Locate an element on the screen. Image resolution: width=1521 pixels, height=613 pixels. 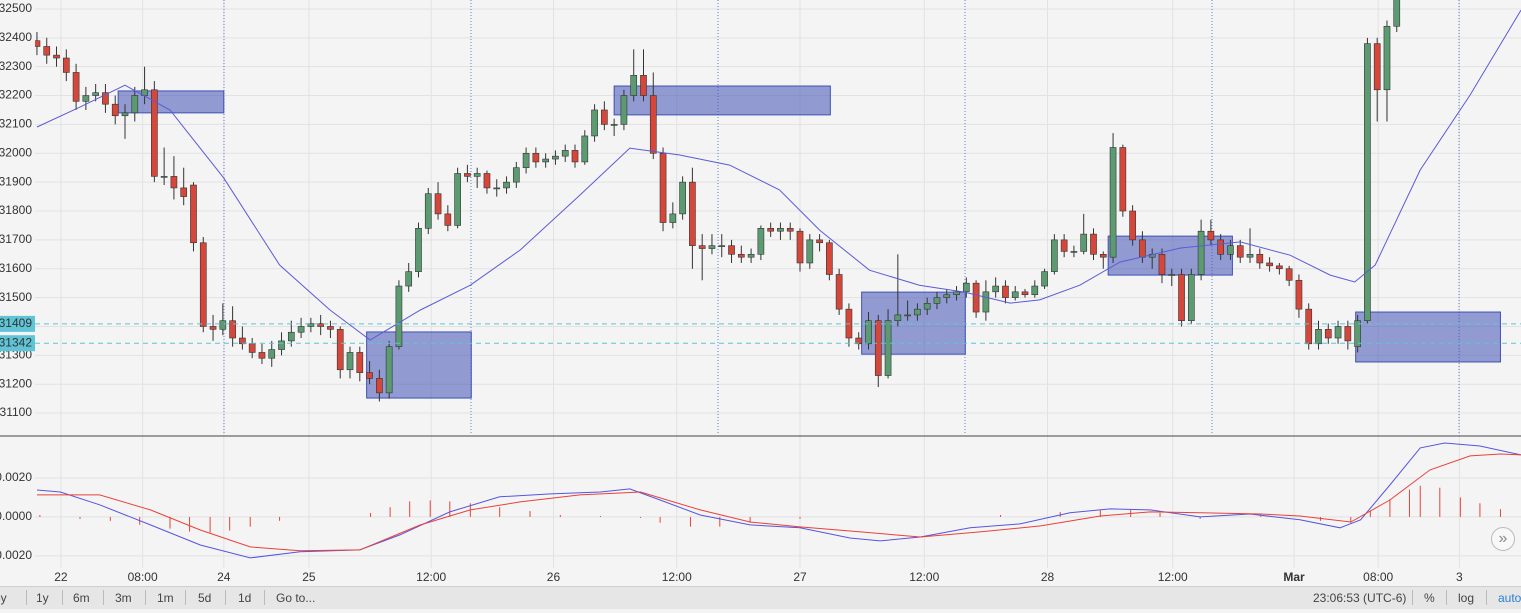
range-button: 3m is located at coordinates (123, 598).